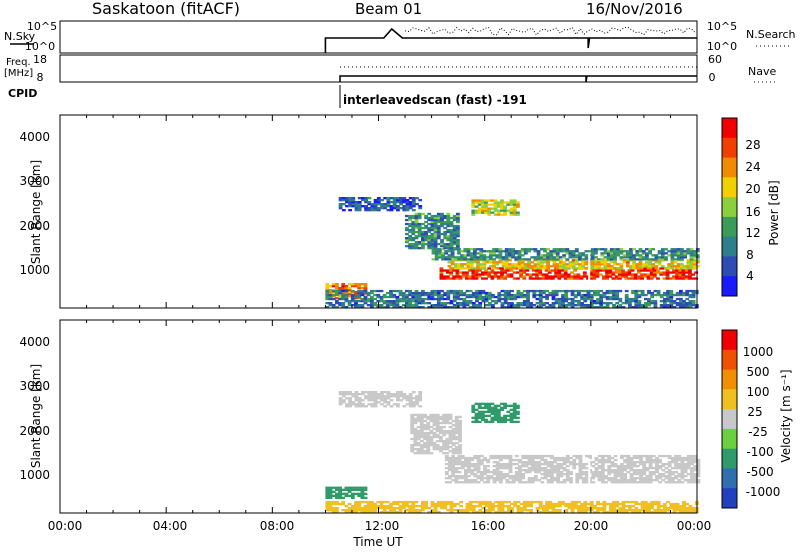 The image size is (800, 554). I want to click on power-ytick-3000: 3000, so click(34, 181).